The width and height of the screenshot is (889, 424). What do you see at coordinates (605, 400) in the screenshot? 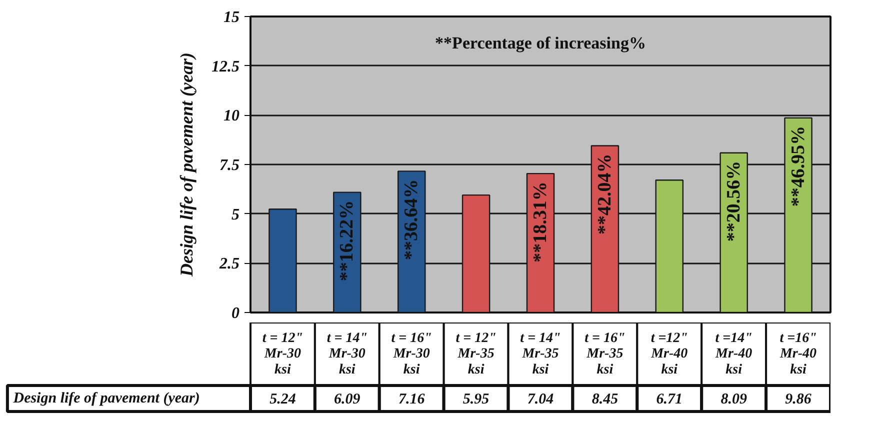
I see `data-label: 8.45` at bounding box center [605, 400].